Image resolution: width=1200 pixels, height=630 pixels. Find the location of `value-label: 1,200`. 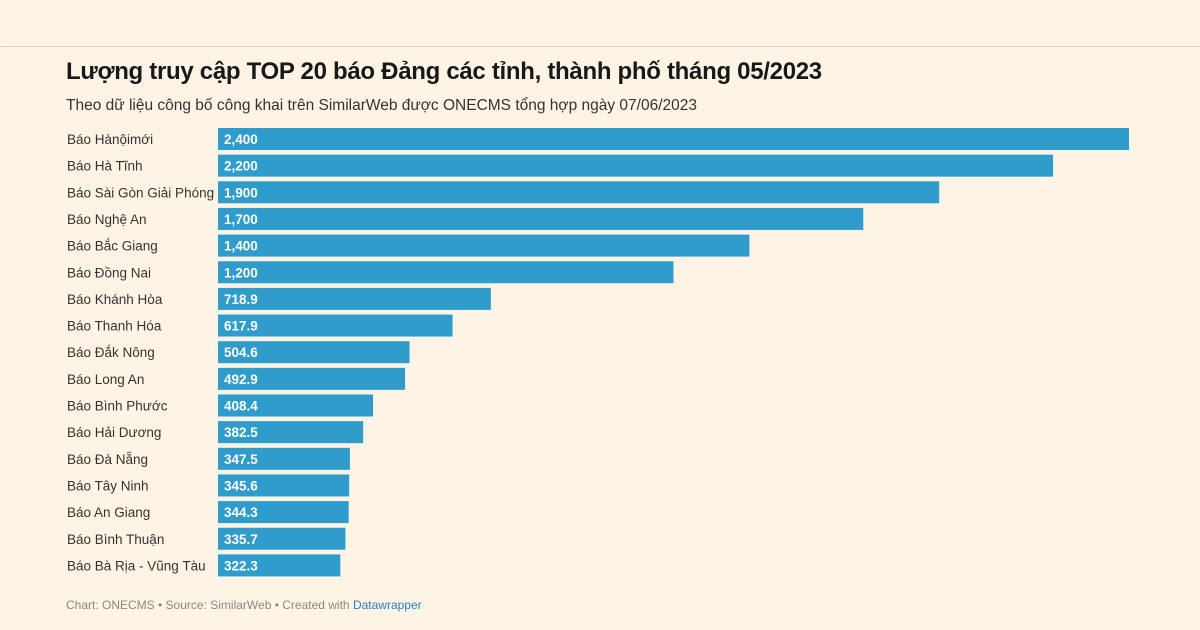

value-label: 1,200 is located at coordinates (241, 272).